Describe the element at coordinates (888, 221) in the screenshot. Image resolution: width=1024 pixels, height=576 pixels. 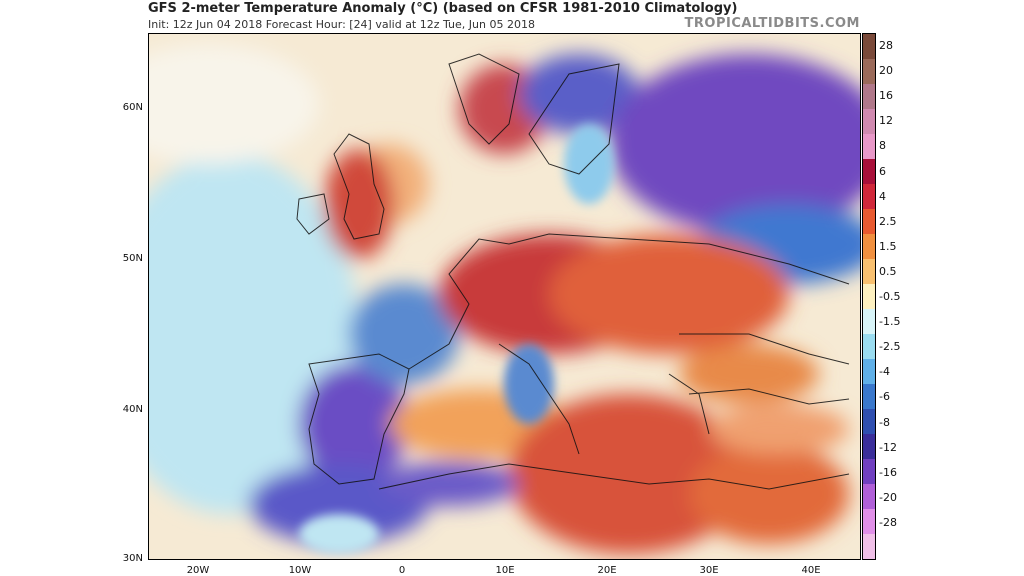
I see `colorbar-label: 2.5` at that location.